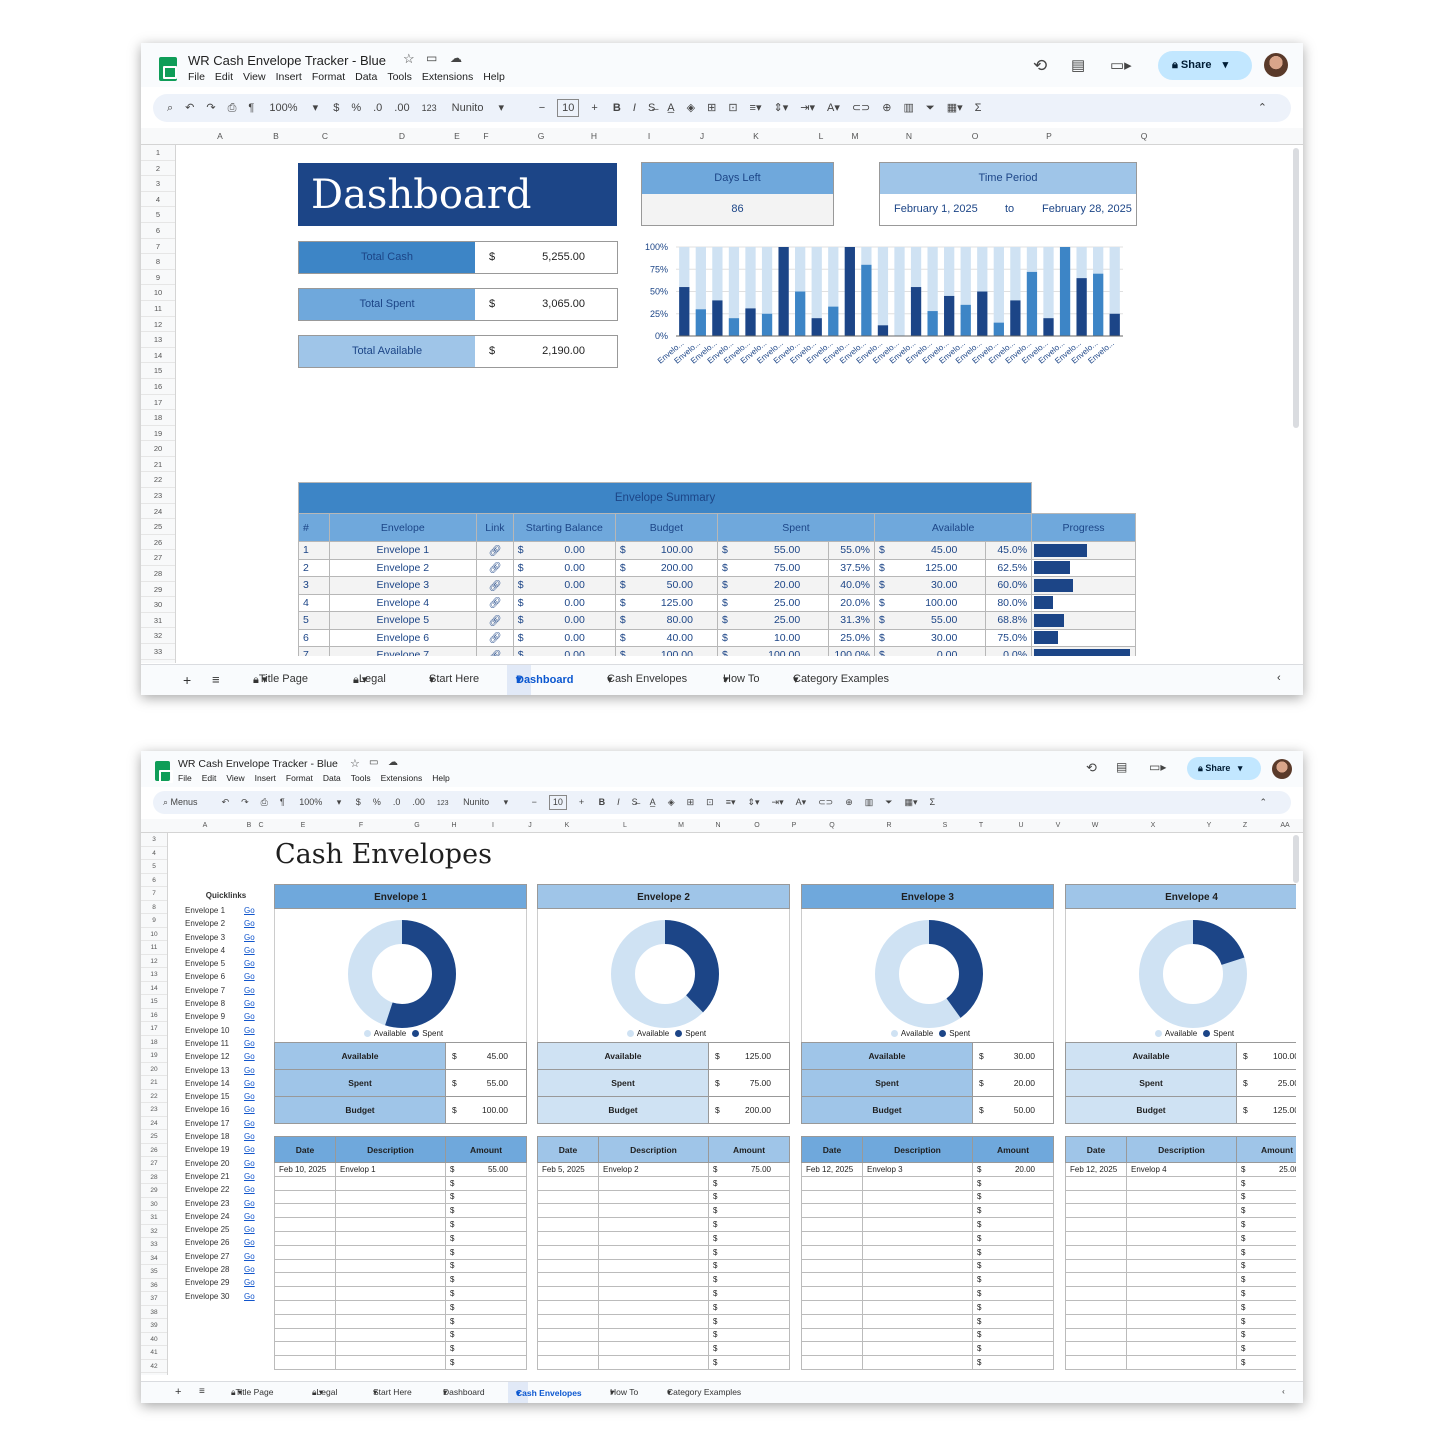 This screenshot has width=1445, height=1445. Describe the element at coordinates (154, 1096) in the screenshot. I see `row-header: 22` at that location.